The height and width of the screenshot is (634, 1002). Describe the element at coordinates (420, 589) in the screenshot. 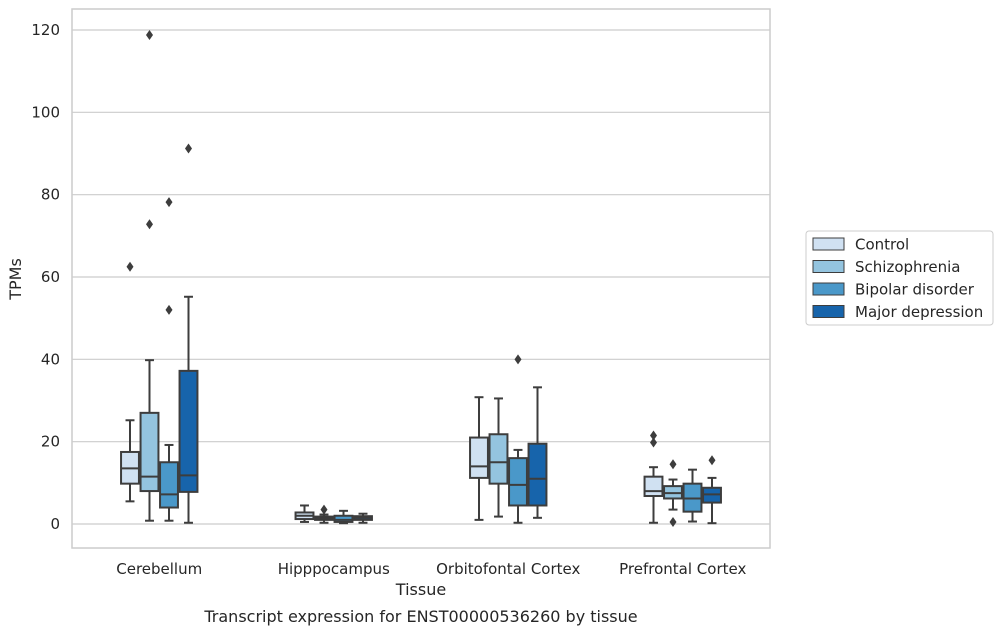

I see `x-axis-title: Tissue` at that location.